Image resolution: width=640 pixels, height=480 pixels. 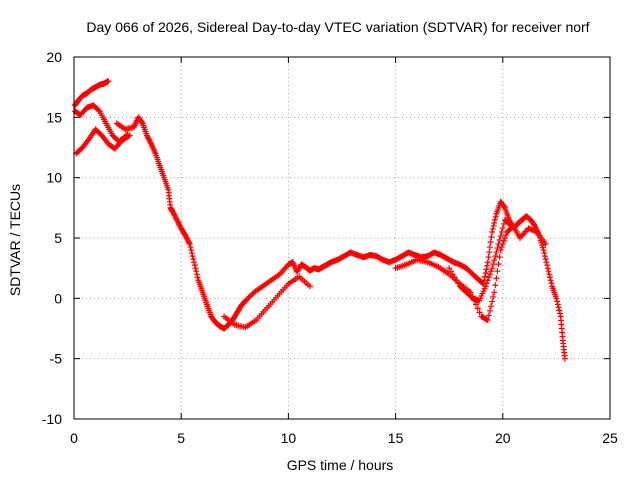 I want to click on x-tick-labels: 0 5 10 15 20 25, so click(x=344, y=438).